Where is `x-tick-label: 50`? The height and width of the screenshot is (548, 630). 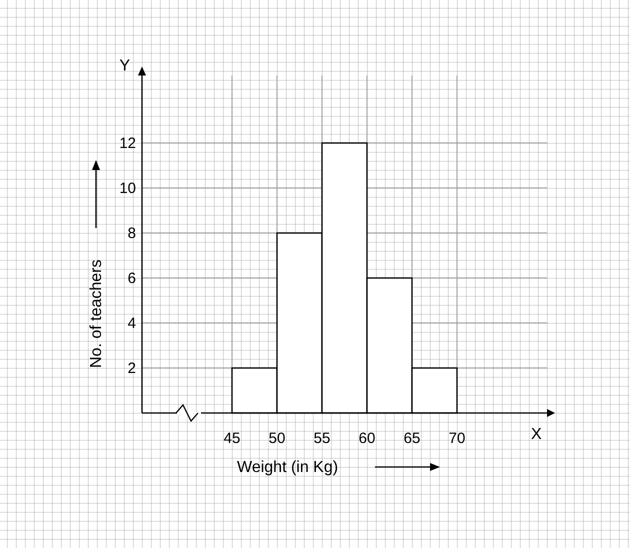
x-tick-label: 50 is located at coordinates (277, 438).